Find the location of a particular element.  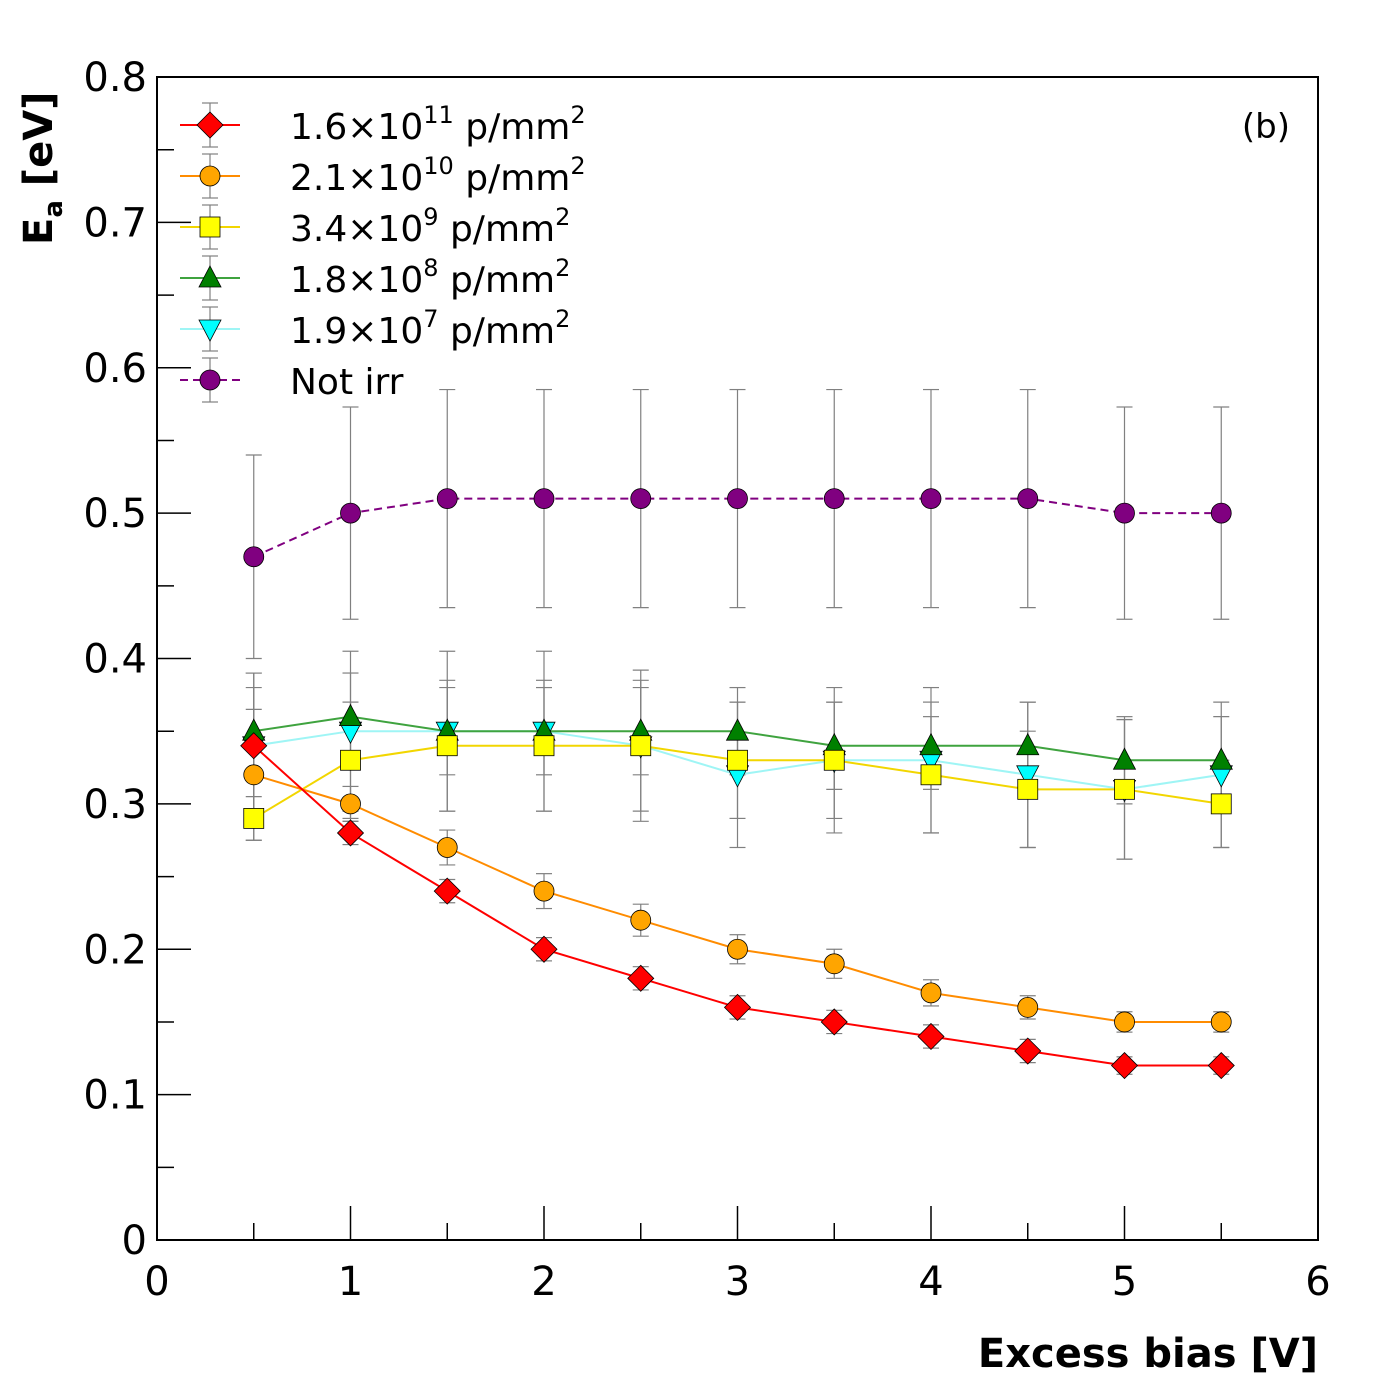

y-tick-label: 0.4 is located at coordinates (115, 660).